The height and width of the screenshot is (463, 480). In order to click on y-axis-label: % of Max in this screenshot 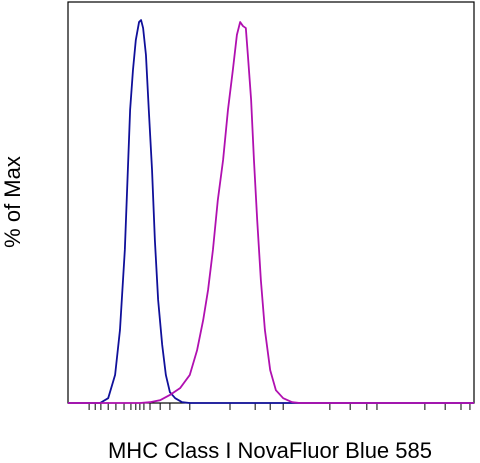, I will do `click(12, 202)`.